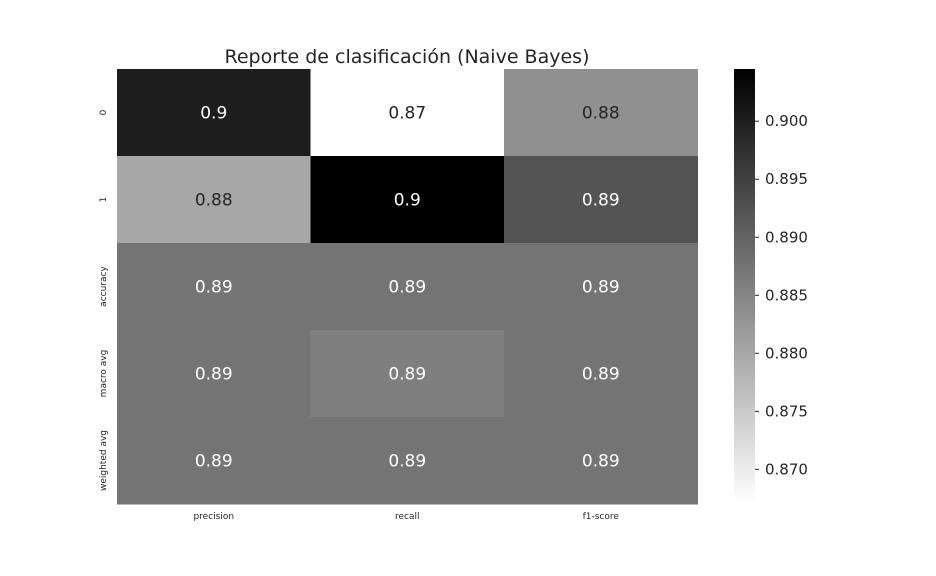 This screenshot has width=936, height=576. Describe the element at coordinates (104, 460) in the screenshot. I see `y-tick-label: weighted avg` at that location.